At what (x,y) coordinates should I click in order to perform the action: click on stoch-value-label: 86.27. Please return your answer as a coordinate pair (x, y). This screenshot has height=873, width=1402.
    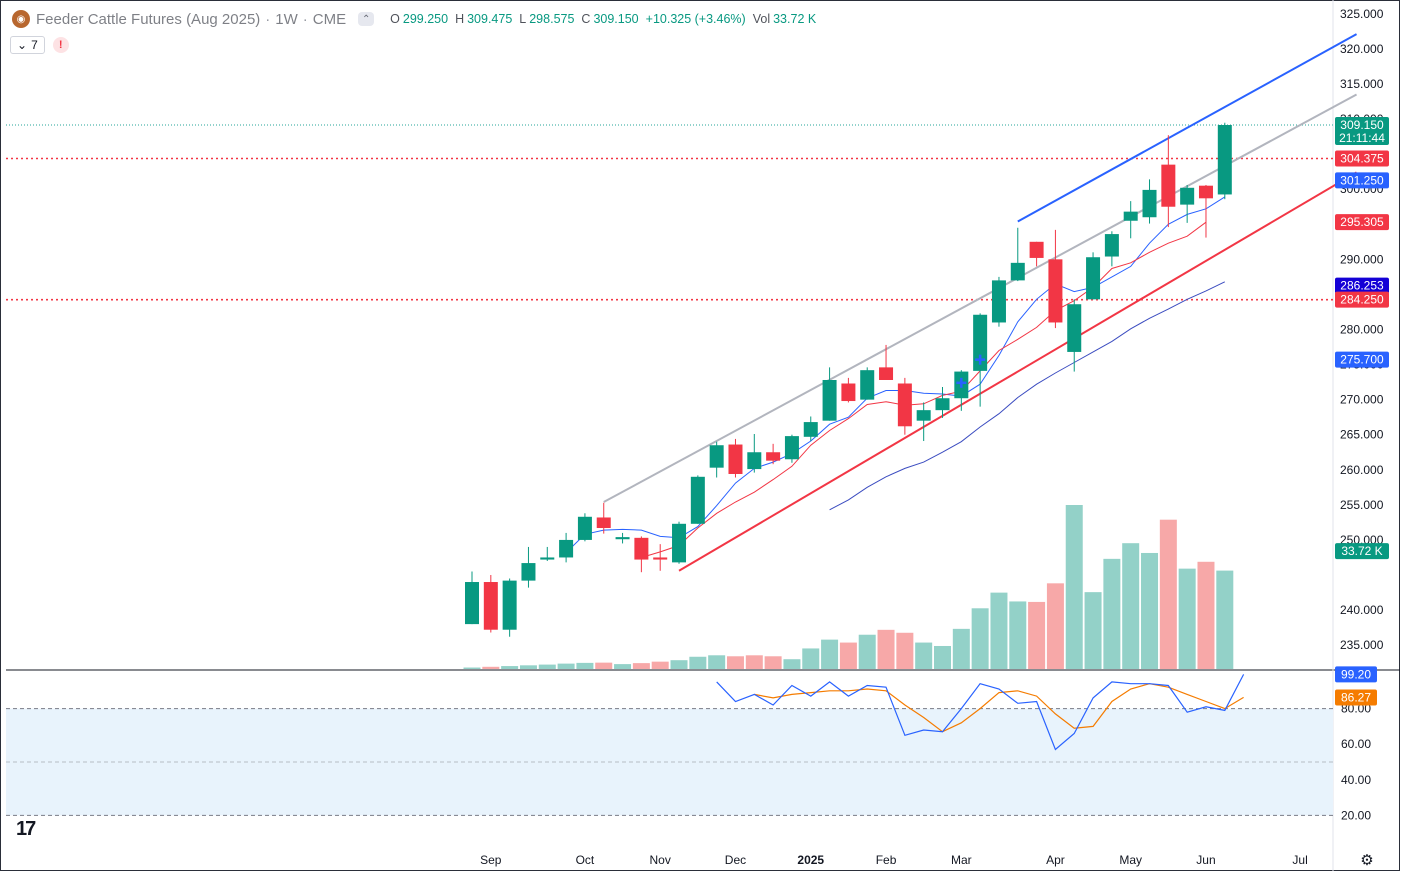
    Looking at the image, I should click on (1356, 697).